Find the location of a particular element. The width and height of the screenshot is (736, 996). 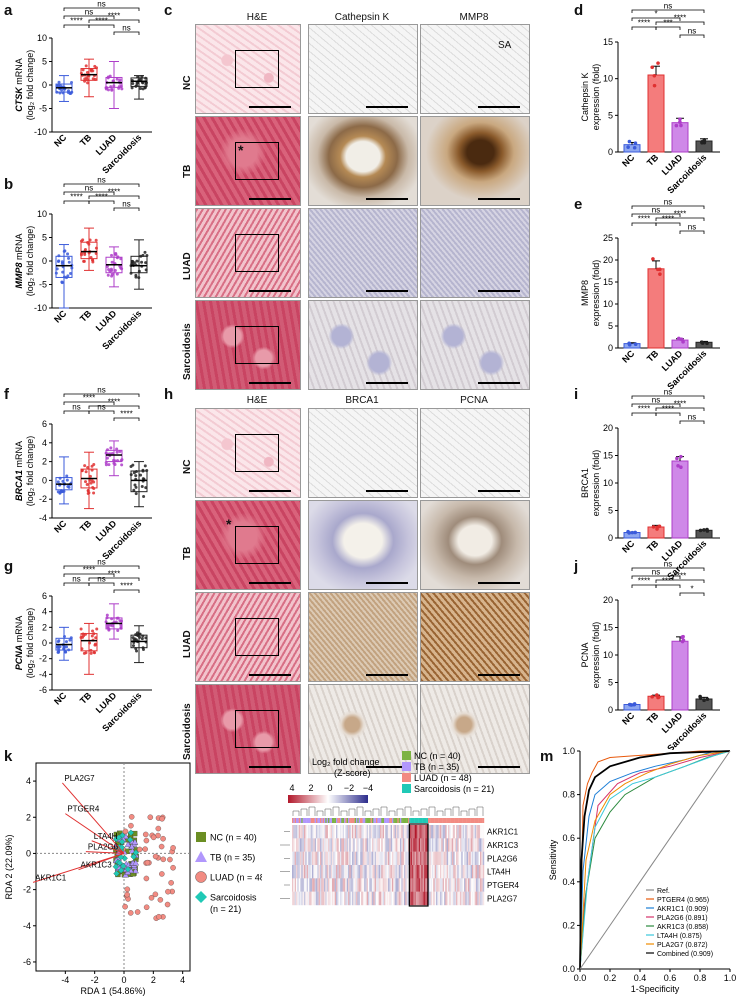

e-sig-label: ns is located at coordinates (692, 227).